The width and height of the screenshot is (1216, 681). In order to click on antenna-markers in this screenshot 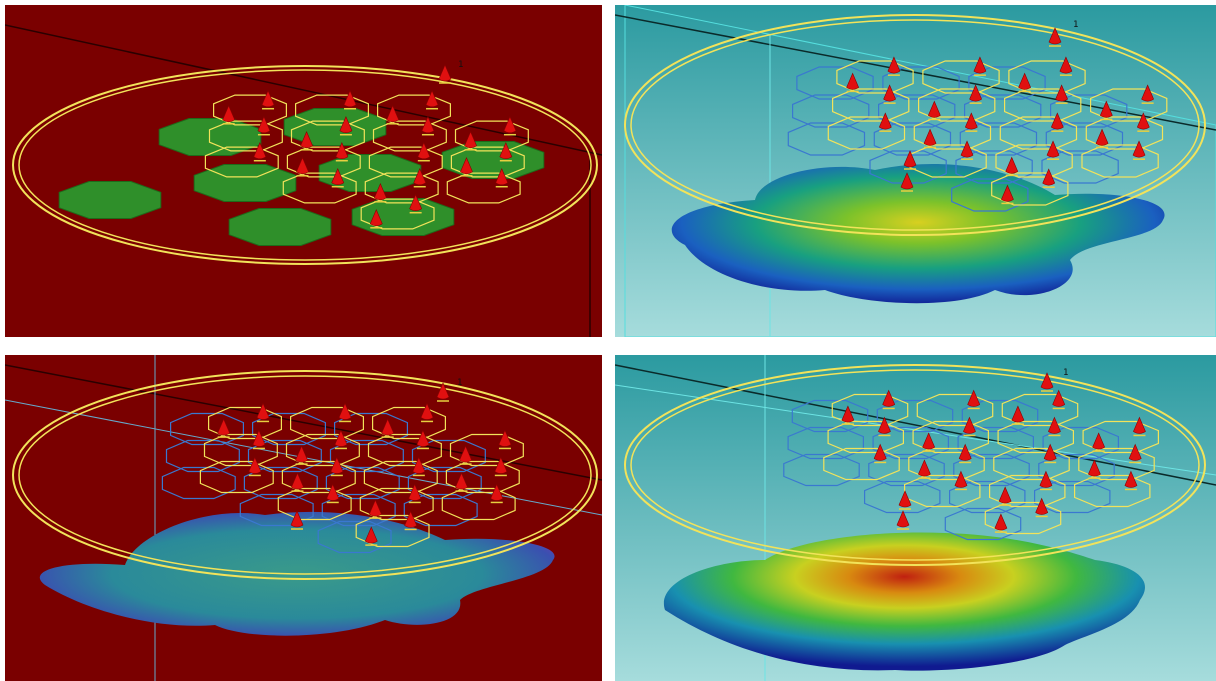, I will do `click(364, 464)`.